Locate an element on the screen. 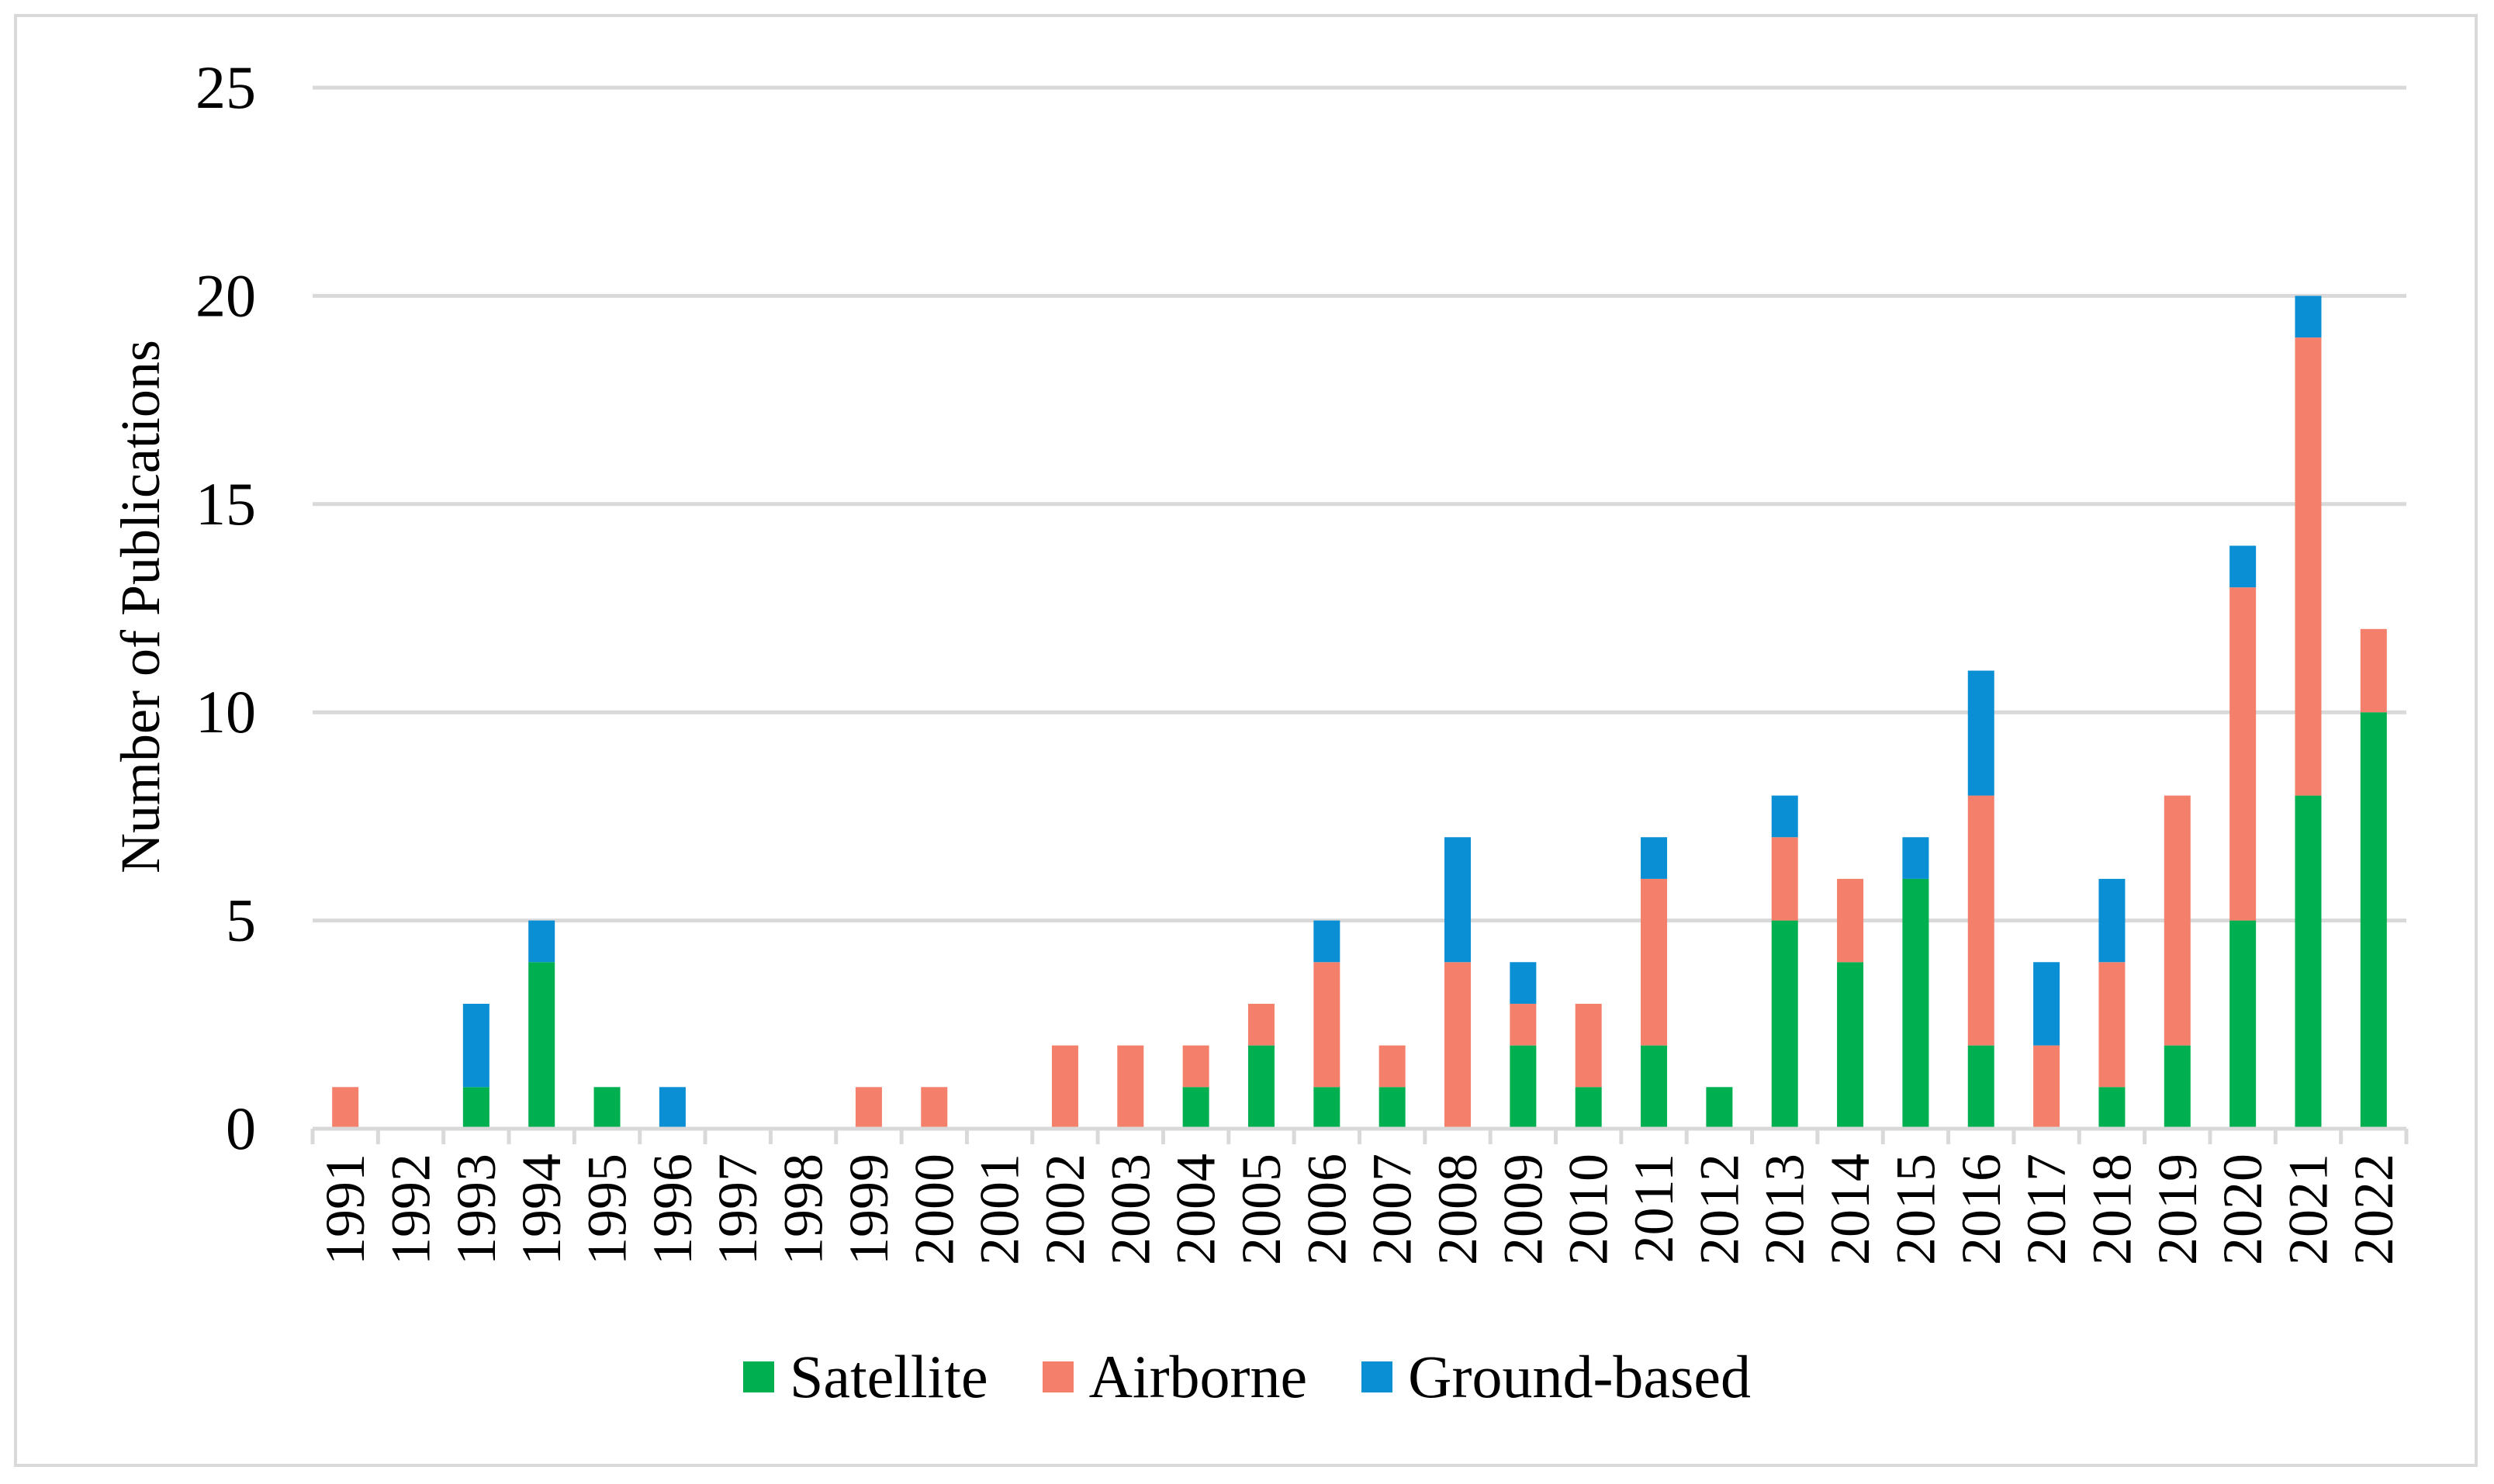 The image size is (2494, 1484). legend-item-satellite: Satellite is located at coordinates (865, 1377).